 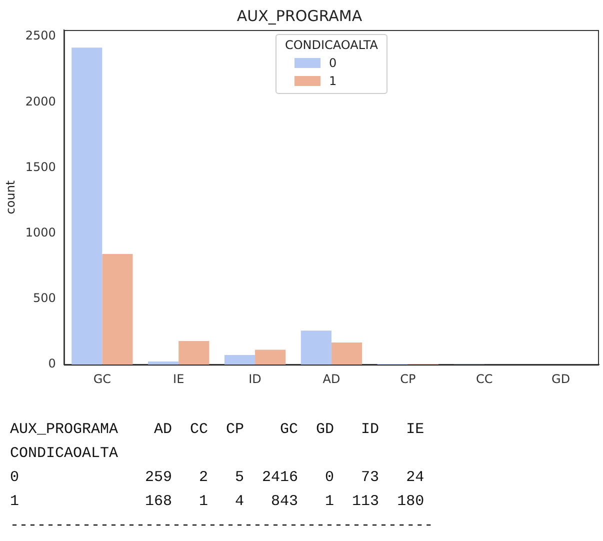 What do you see at coordinates (332, 81) in the screenshot?
I see `legend-label: 1` at bounding box center [332, 81].